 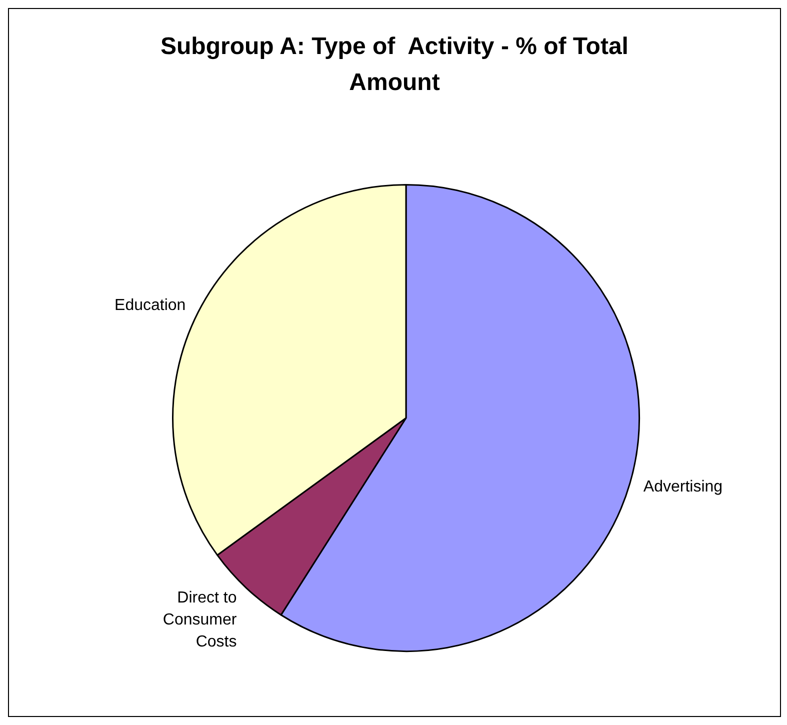 What do you see at coordinates (150, 305) in the screenshot?
I see `slice-label: Education` at bounding box center [150, 305].